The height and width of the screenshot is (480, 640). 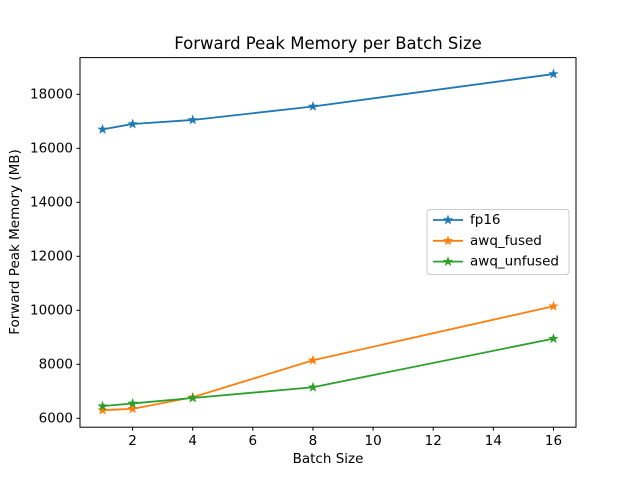 I want to click on y-tick-label: 8000, so click(x=56, y=364).